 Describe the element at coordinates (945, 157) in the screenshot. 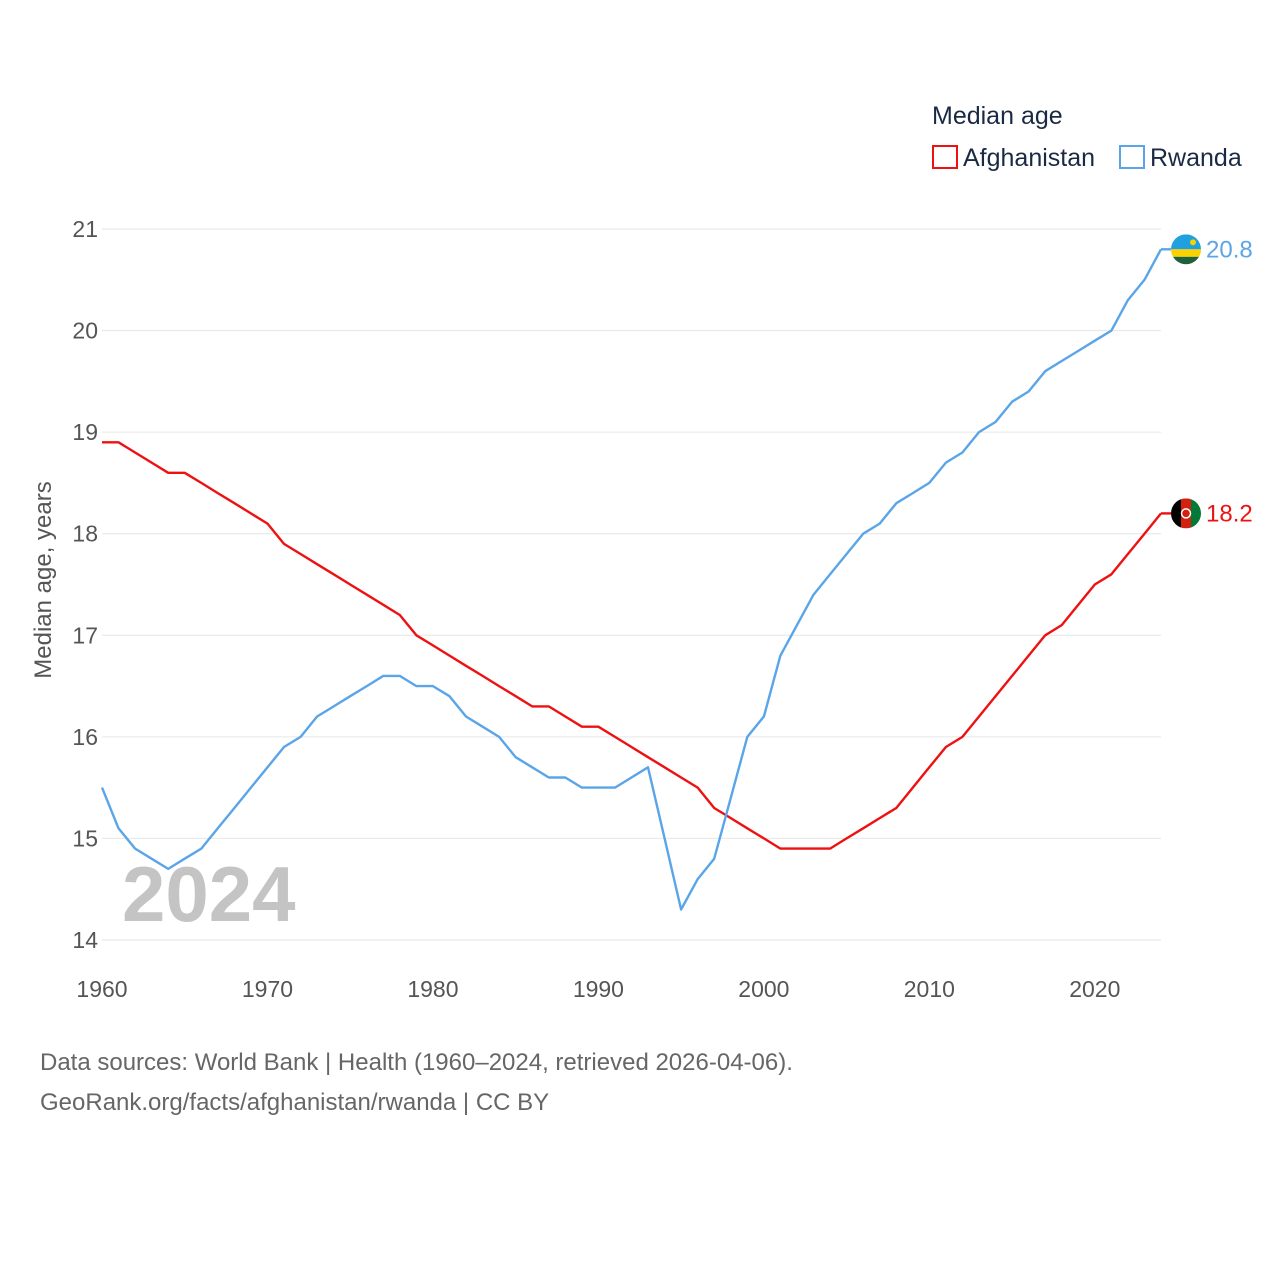

I see `legend-swatch-afghanistan` at that location.